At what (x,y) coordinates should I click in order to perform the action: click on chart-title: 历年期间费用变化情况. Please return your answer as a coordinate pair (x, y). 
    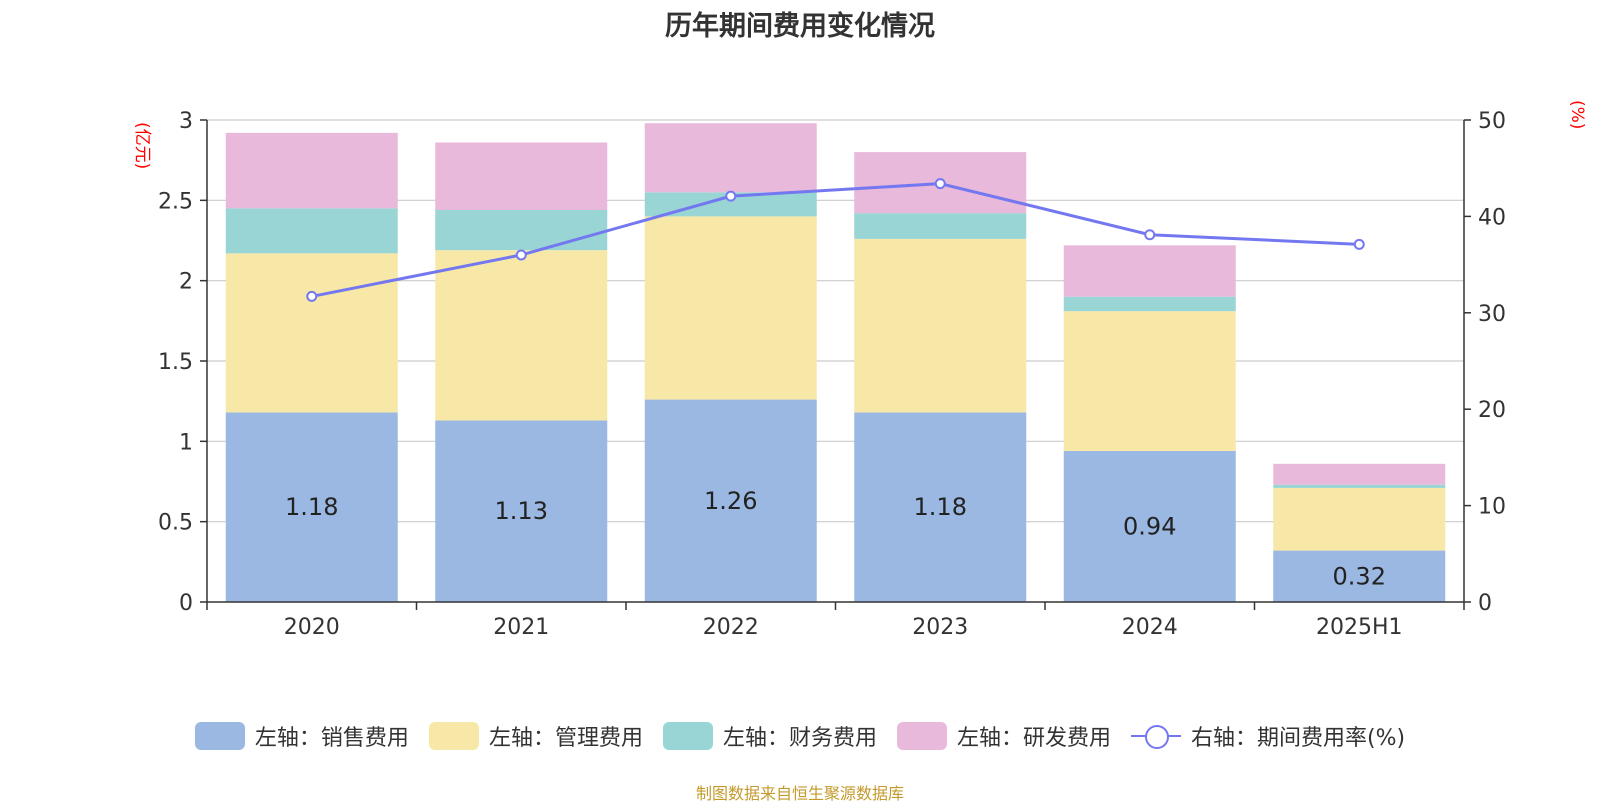
    Looking at the image, I should click on (800, 26).